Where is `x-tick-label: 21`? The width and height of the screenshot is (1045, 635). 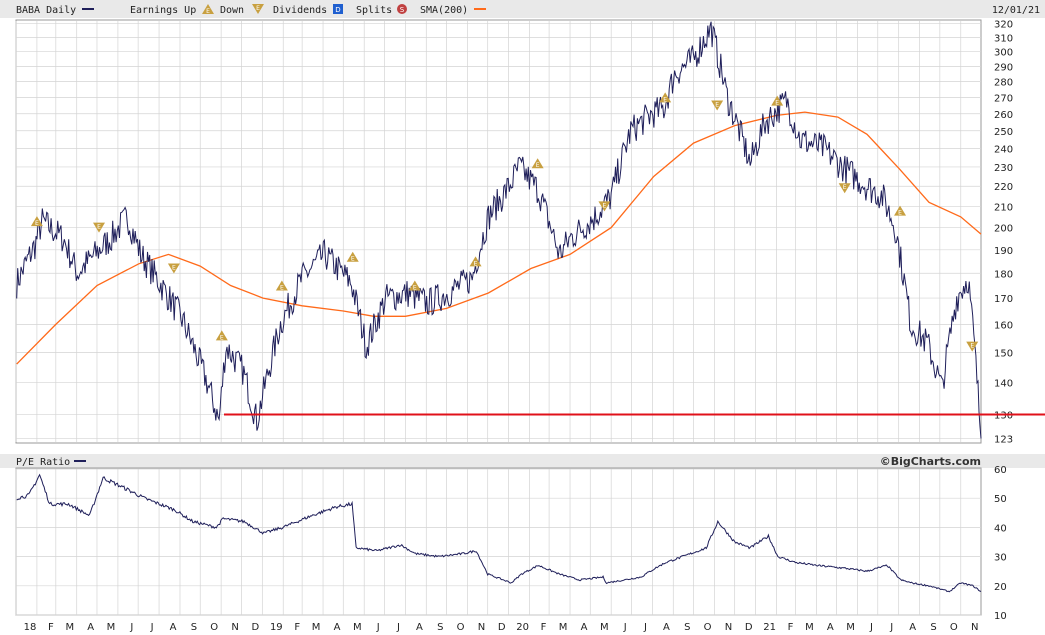
x-tick-label: 21 is located at coordinates (769, 627).